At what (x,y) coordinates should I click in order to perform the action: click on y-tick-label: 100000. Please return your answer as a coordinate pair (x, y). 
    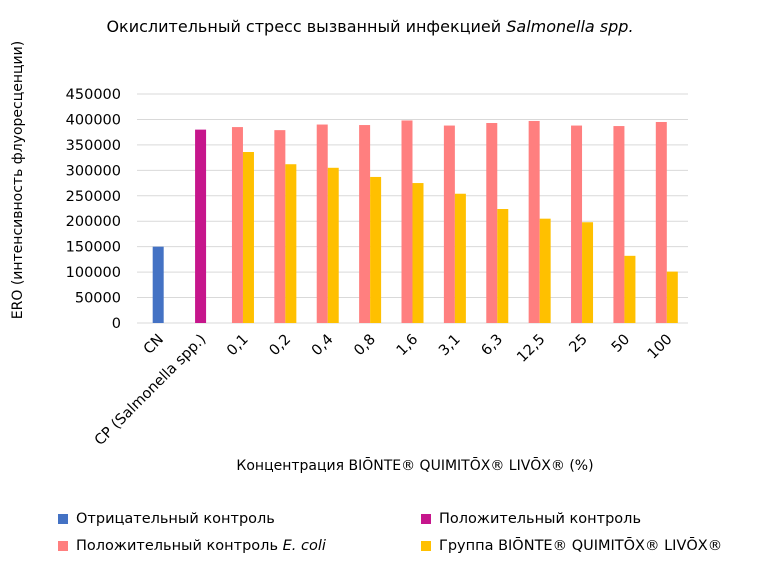
    Looking at the image, I should click on (93, 273).